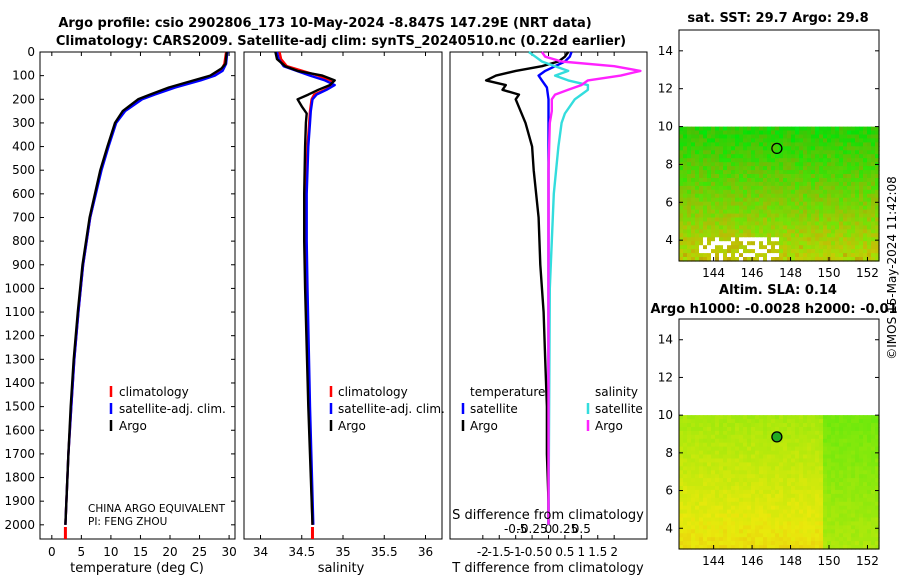 This screenshot has width=900, height=580. I want to click on series-line-argo, so click(305, 288).